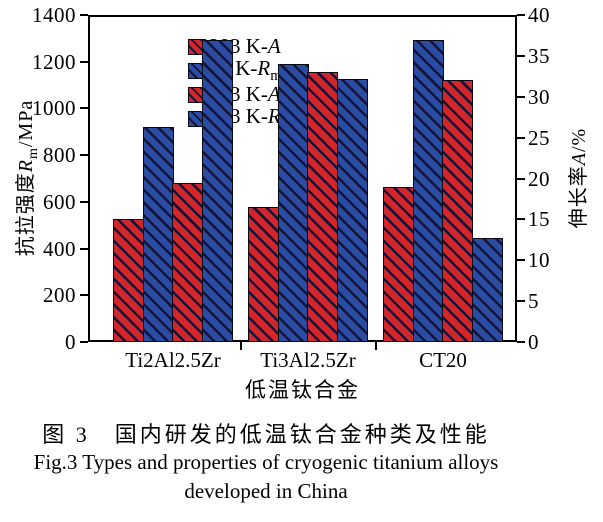  What do you see at coordinates (539, 137) in the screenshot?
I see `y-right-tick-label: 25` at bounding box center [539, 137].